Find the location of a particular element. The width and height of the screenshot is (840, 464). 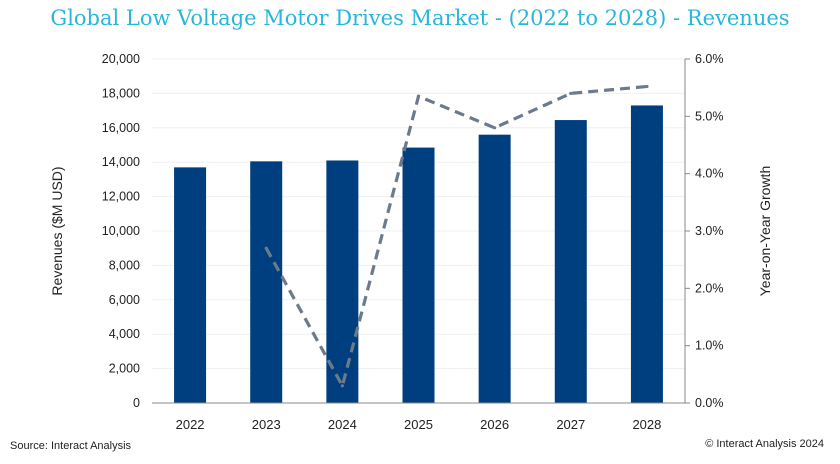

y-tick-label: 18,000 is located at coordinates (121, 93).